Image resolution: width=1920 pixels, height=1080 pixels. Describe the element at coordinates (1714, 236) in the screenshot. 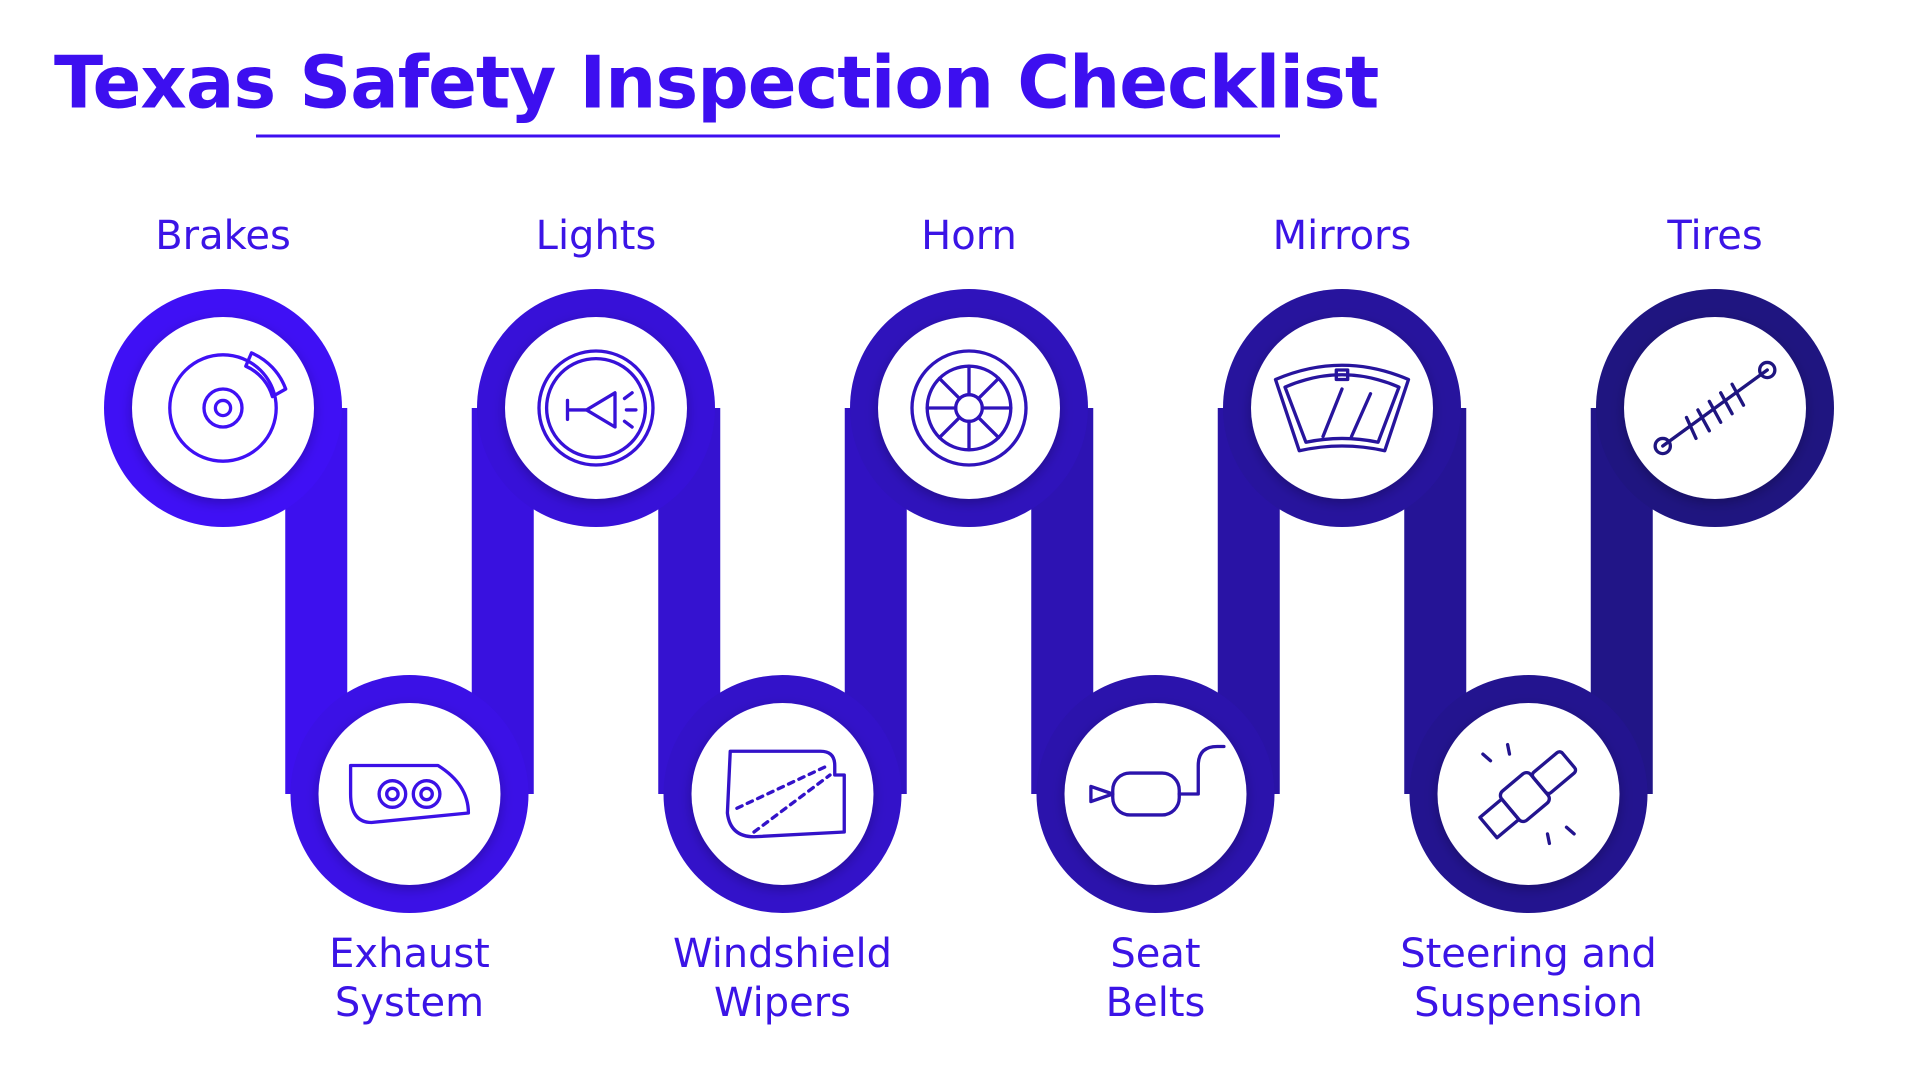

I see `item-label: Tires` at that location.